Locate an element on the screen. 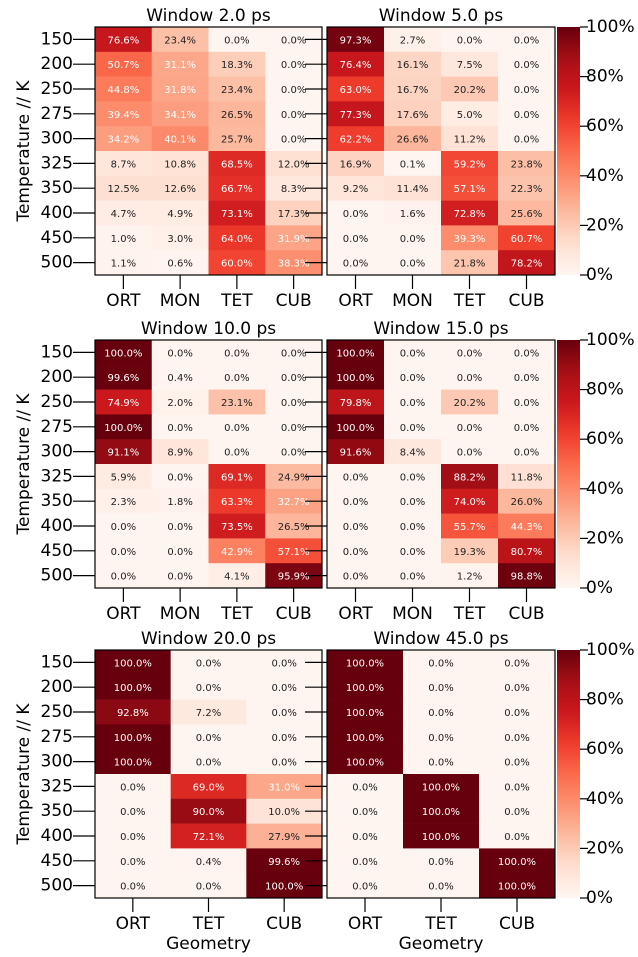  cell-label: 0.6% is located at coordinates (179, 264).